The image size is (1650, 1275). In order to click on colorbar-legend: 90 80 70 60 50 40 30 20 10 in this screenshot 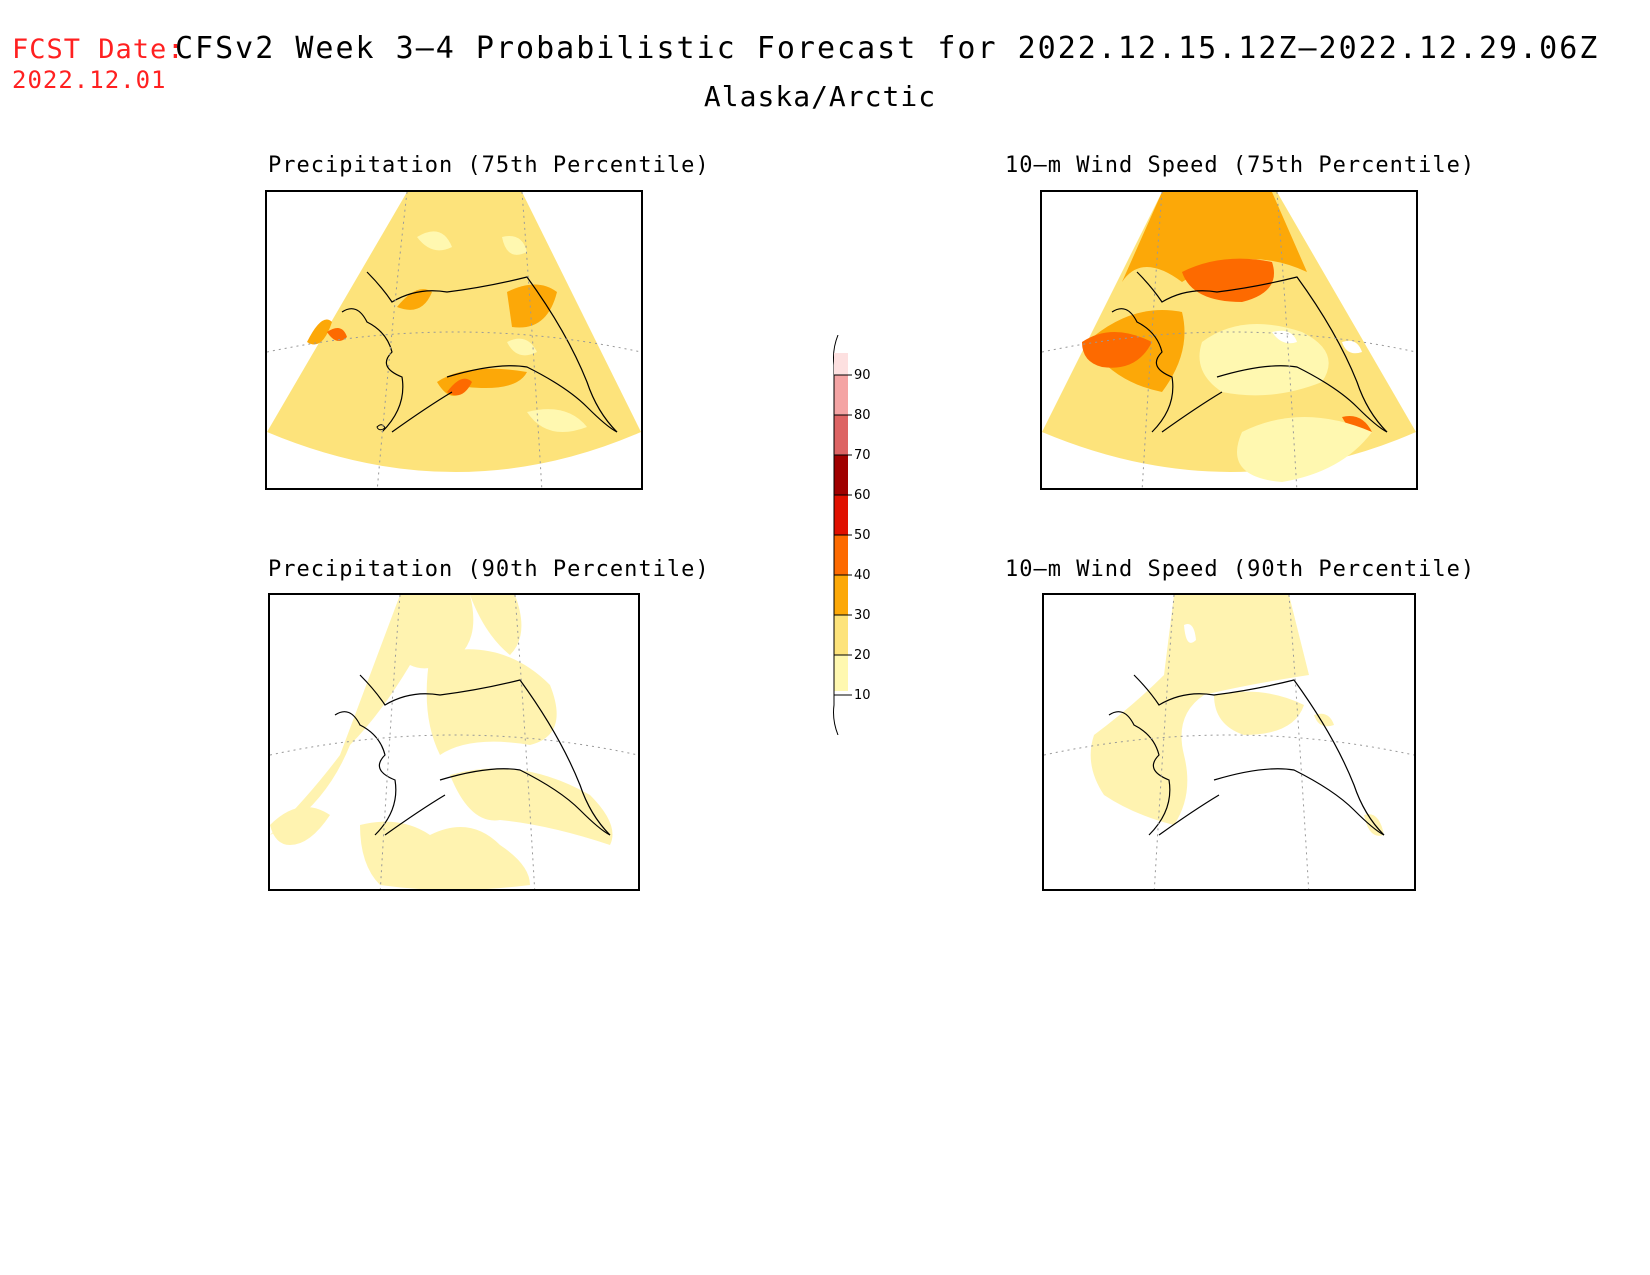, I will do `click(850, 535)`.